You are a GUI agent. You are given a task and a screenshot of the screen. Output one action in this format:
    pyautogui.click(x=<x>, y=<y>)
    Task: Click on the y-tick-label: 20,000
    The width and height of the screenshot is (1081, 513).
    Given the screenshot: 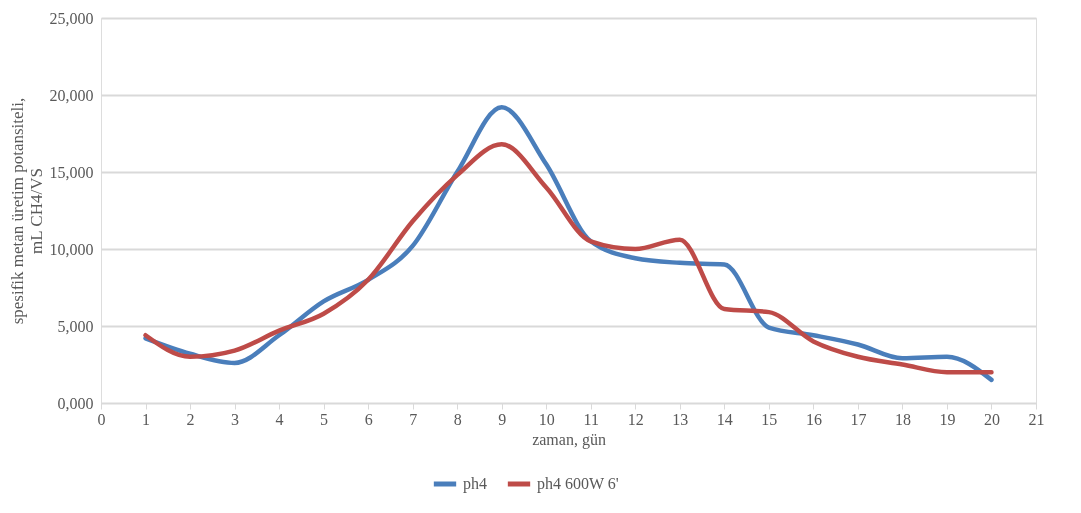 What is the action you would take?
    pyautogui.click(x=71, y=95)
    